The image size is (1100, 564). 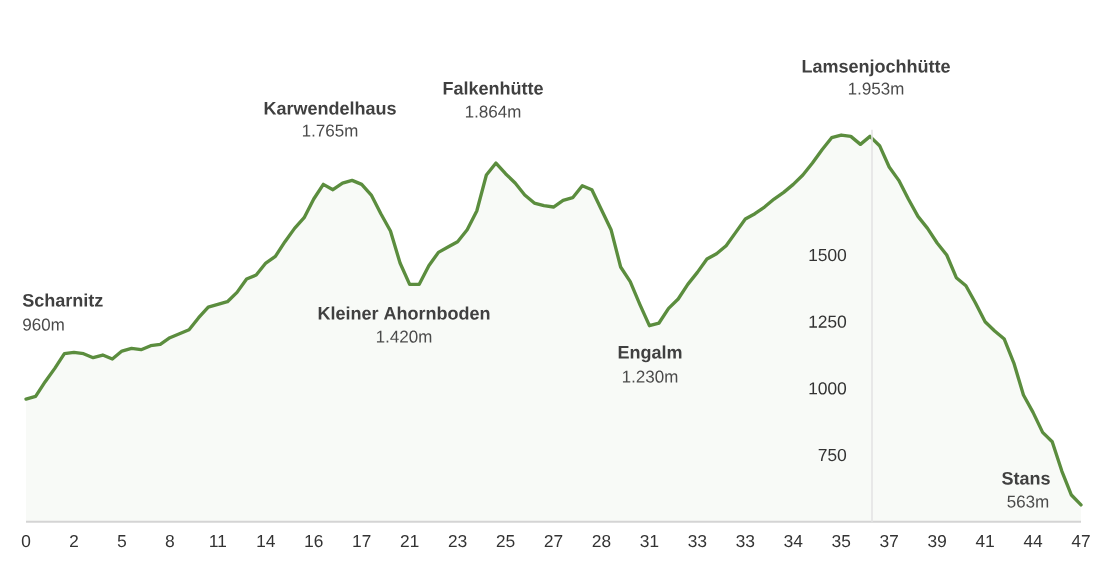 What do you see at coordinates (601, 541) in the screenshot?
I see `x-tick-label: 28` at bounding box center [601, 541].